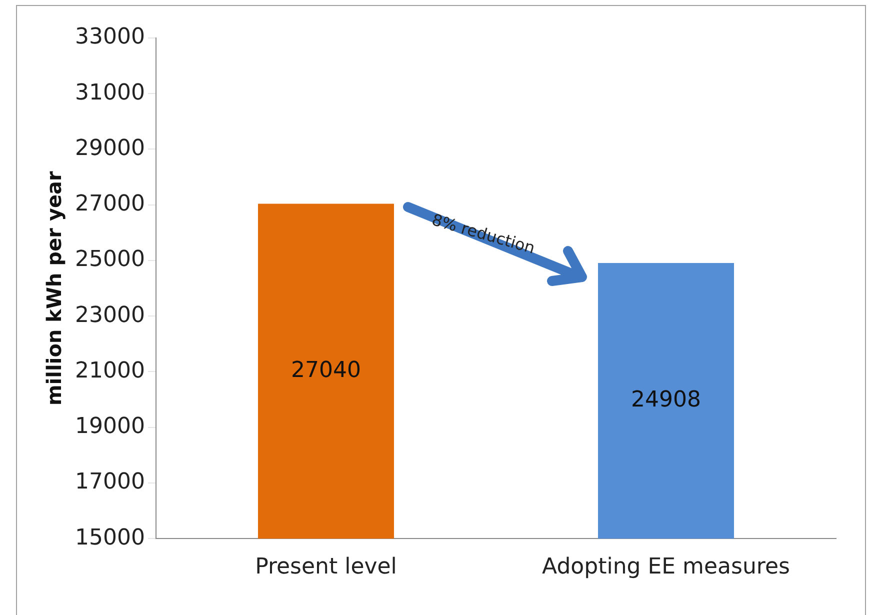  I want to click on y-tick-label: 15000, so click(109, 537).